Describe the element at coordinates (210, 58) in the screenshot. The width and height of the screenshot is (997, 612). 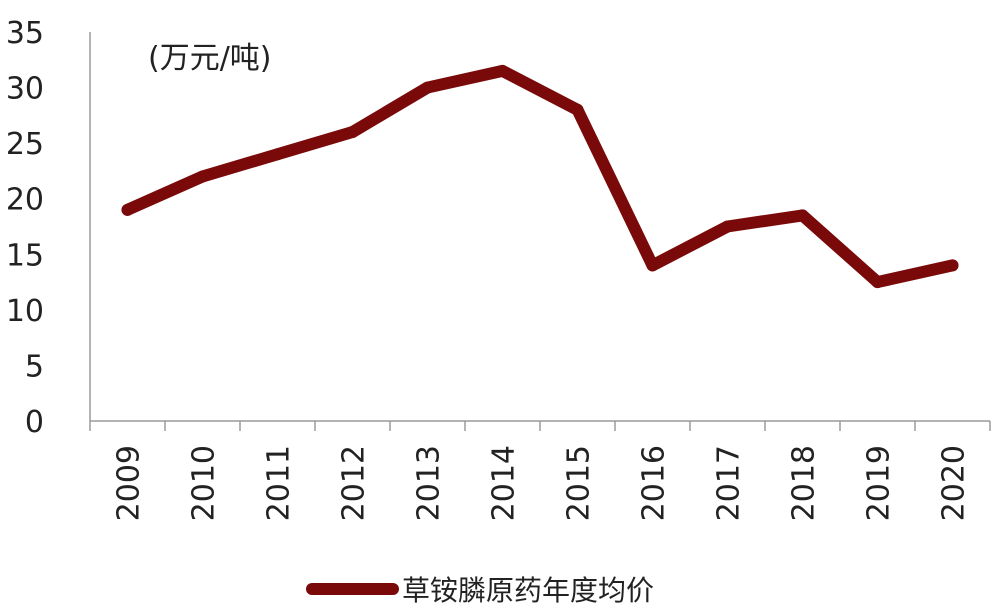
I see `unit-label: (万元/吨)` at that location.